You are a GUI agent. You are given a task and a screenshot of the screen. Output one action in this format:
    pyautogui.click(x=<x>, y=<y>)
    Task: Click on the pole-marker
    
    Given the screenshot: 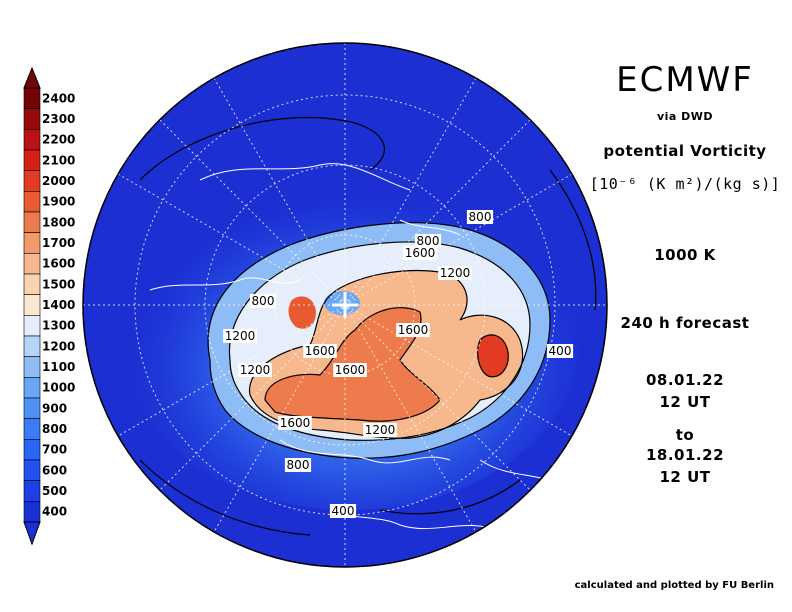 What is the action you would take?
    pyautogui.click(x=345, y=305)
    